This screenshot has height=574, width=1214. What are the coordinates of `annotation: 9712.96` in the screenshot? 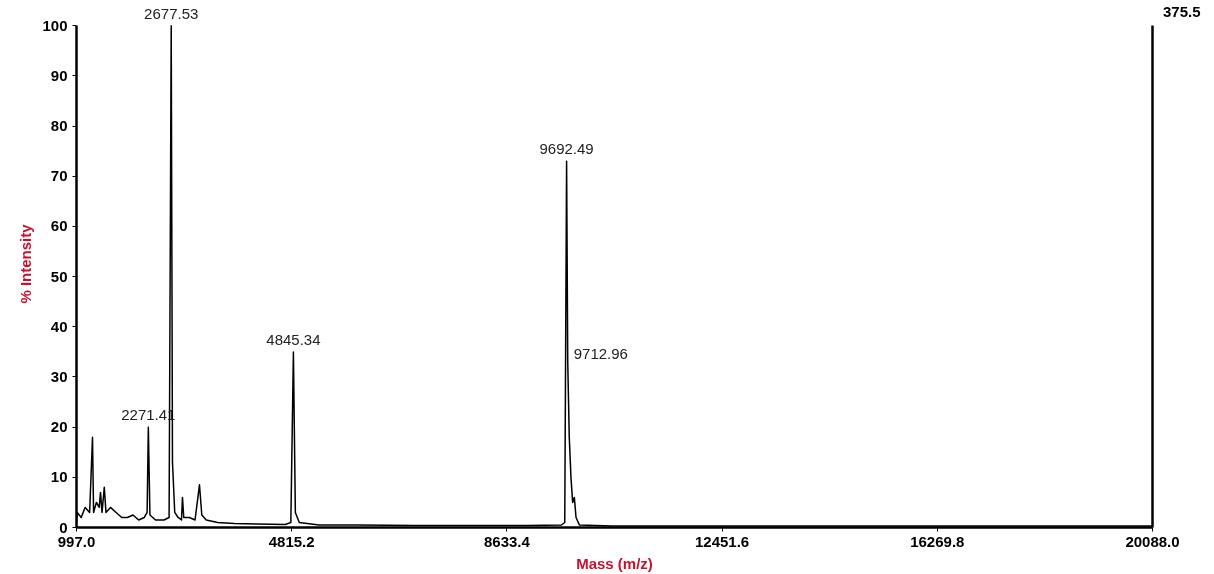 It's located at (600, 353).